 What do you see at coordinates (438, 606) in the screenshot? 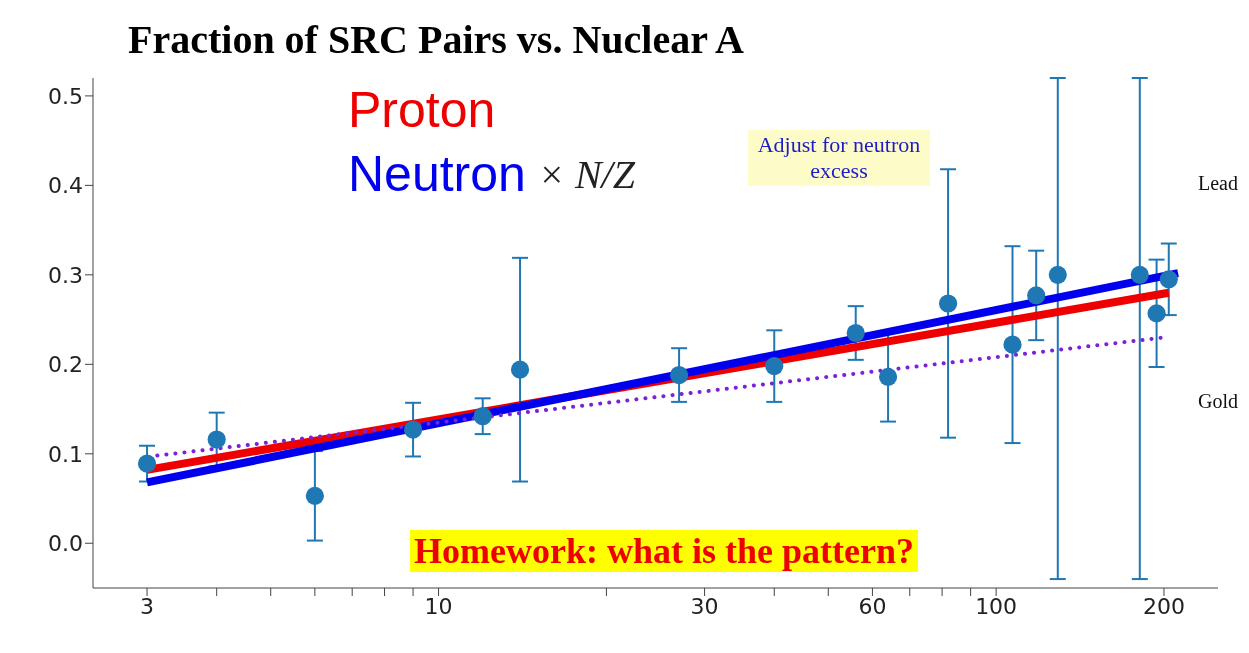
I see `x-tick-label: 10` at bounding box center [438, 606].